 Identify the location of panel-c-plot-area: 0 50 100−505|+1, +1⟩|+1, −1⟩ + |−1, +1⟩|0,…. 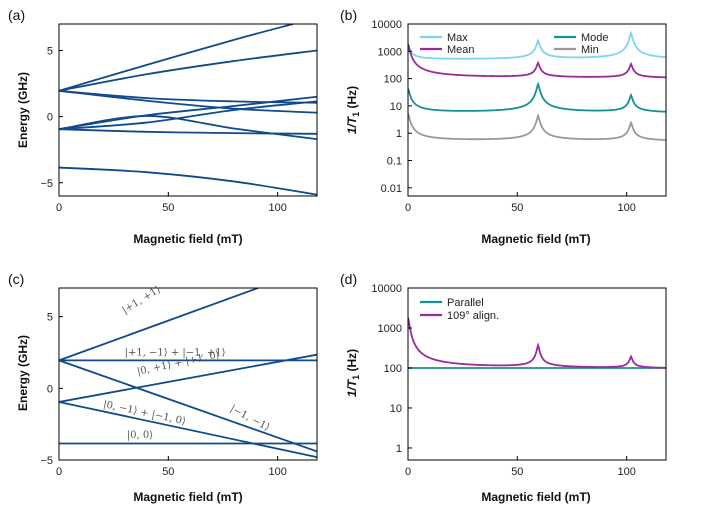
(179, 381).